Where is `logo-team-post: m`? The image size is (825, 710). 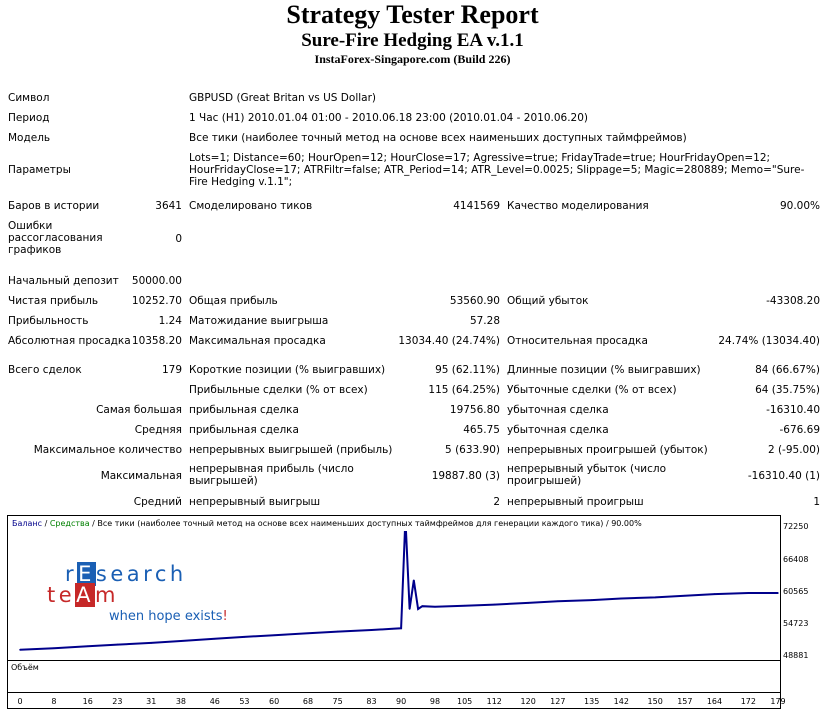 logo-team-post: m is located at coordinates (107, 595).